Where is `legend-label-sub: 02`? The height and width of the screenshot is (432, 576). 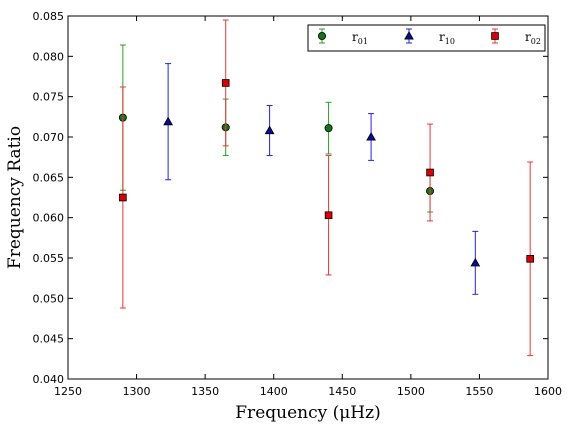 legend-label-sub: 02 is located at coordinates (536, 41).